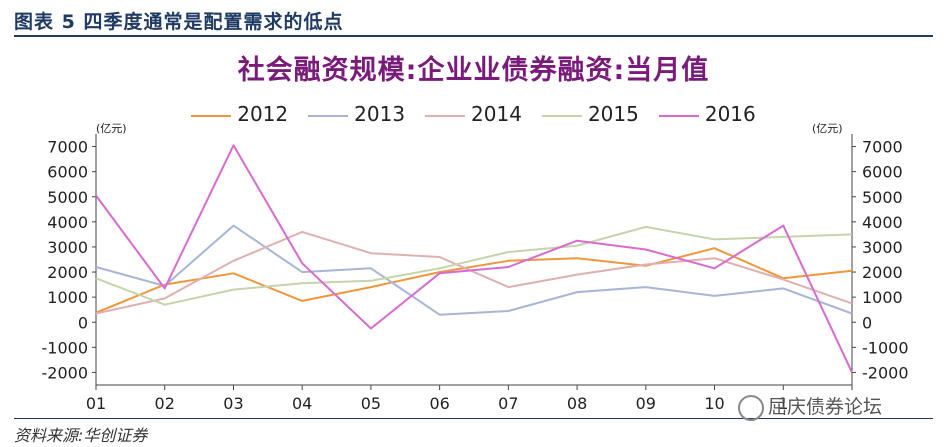  What do you see at coordinates (473, 36) in the screenshot?
I see `header-rule` at bounding box center [473, 36].